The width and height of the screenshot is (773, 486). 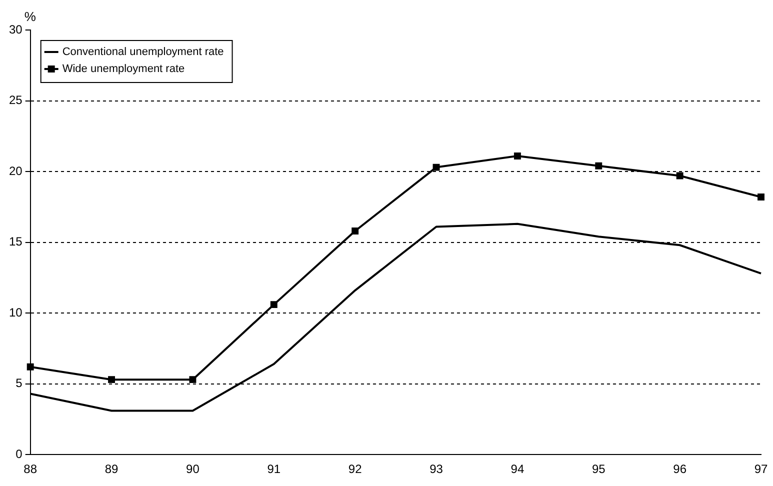 I want to click on y-tick-label: 25, so click(x=15, y=100).